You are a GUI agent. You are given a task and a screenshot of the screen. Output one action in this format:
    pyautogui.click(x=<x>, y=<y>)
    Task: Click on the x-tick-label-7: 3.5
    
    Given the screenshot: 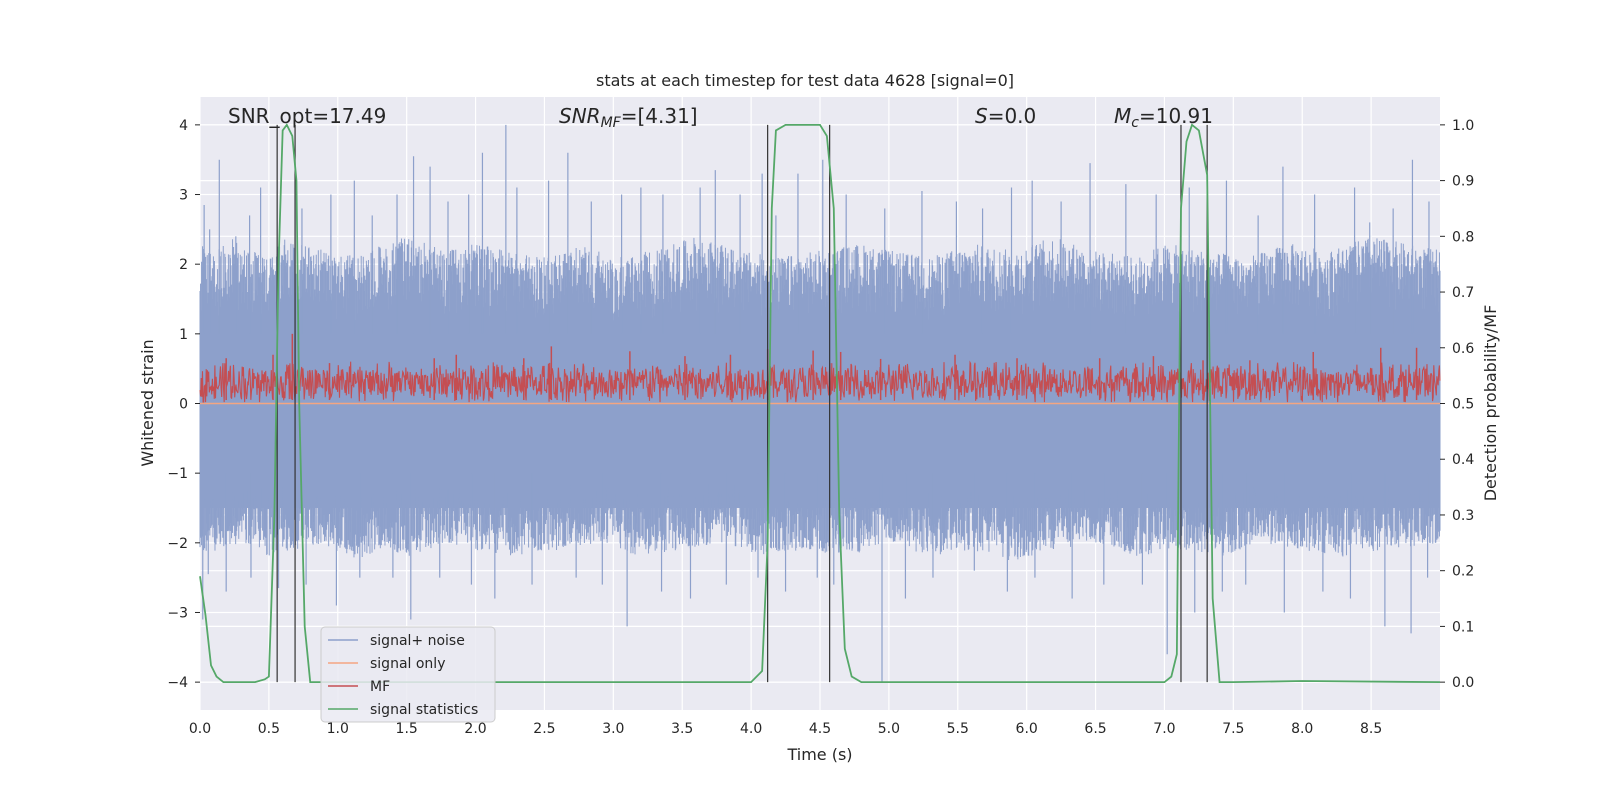 What is the action you would take?
    pyautogui.click(x=682, y=729)
    